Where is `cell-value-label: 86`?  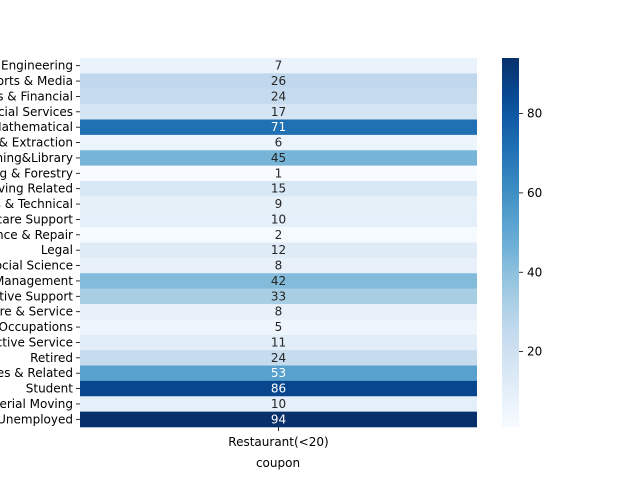 cell-value-label: 86 is located at coordinates (278, 389).